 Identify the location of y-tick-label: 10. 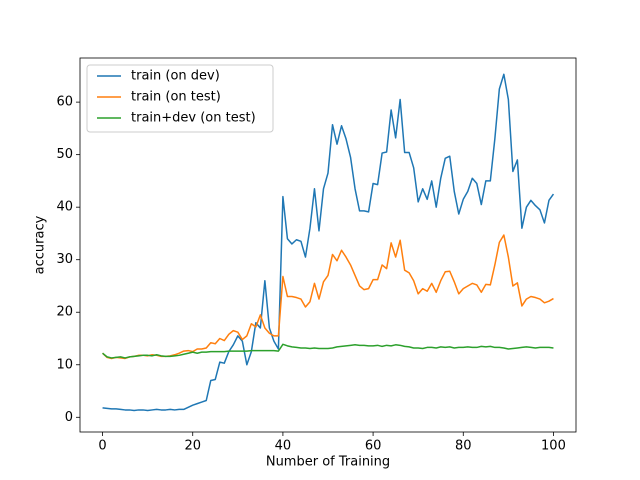
(64, 364).